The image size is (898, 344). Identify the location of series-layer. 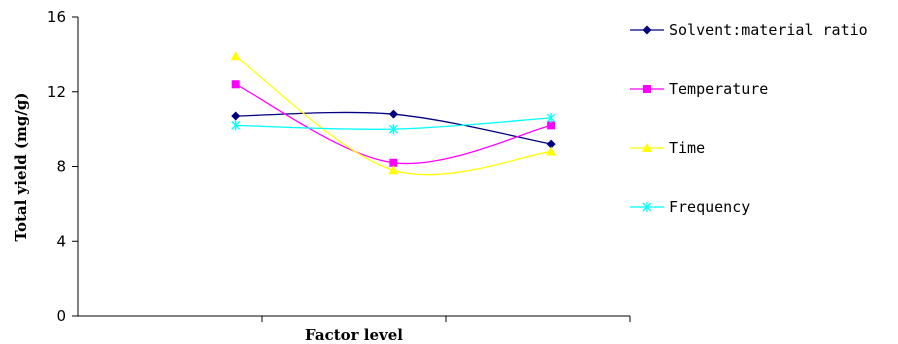
(393, 113).